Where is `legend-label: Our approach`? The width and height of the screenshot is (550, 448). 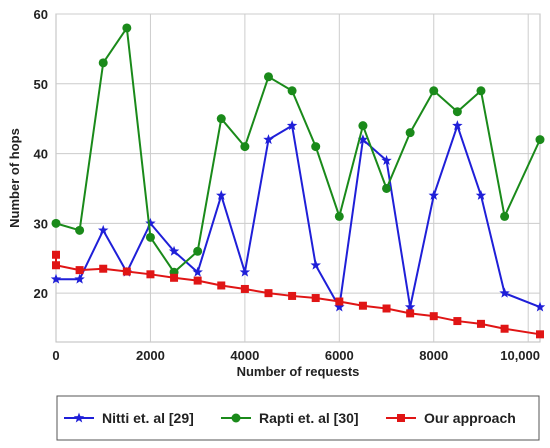 legend-label: Our approach is located at coordinates (470, 418).